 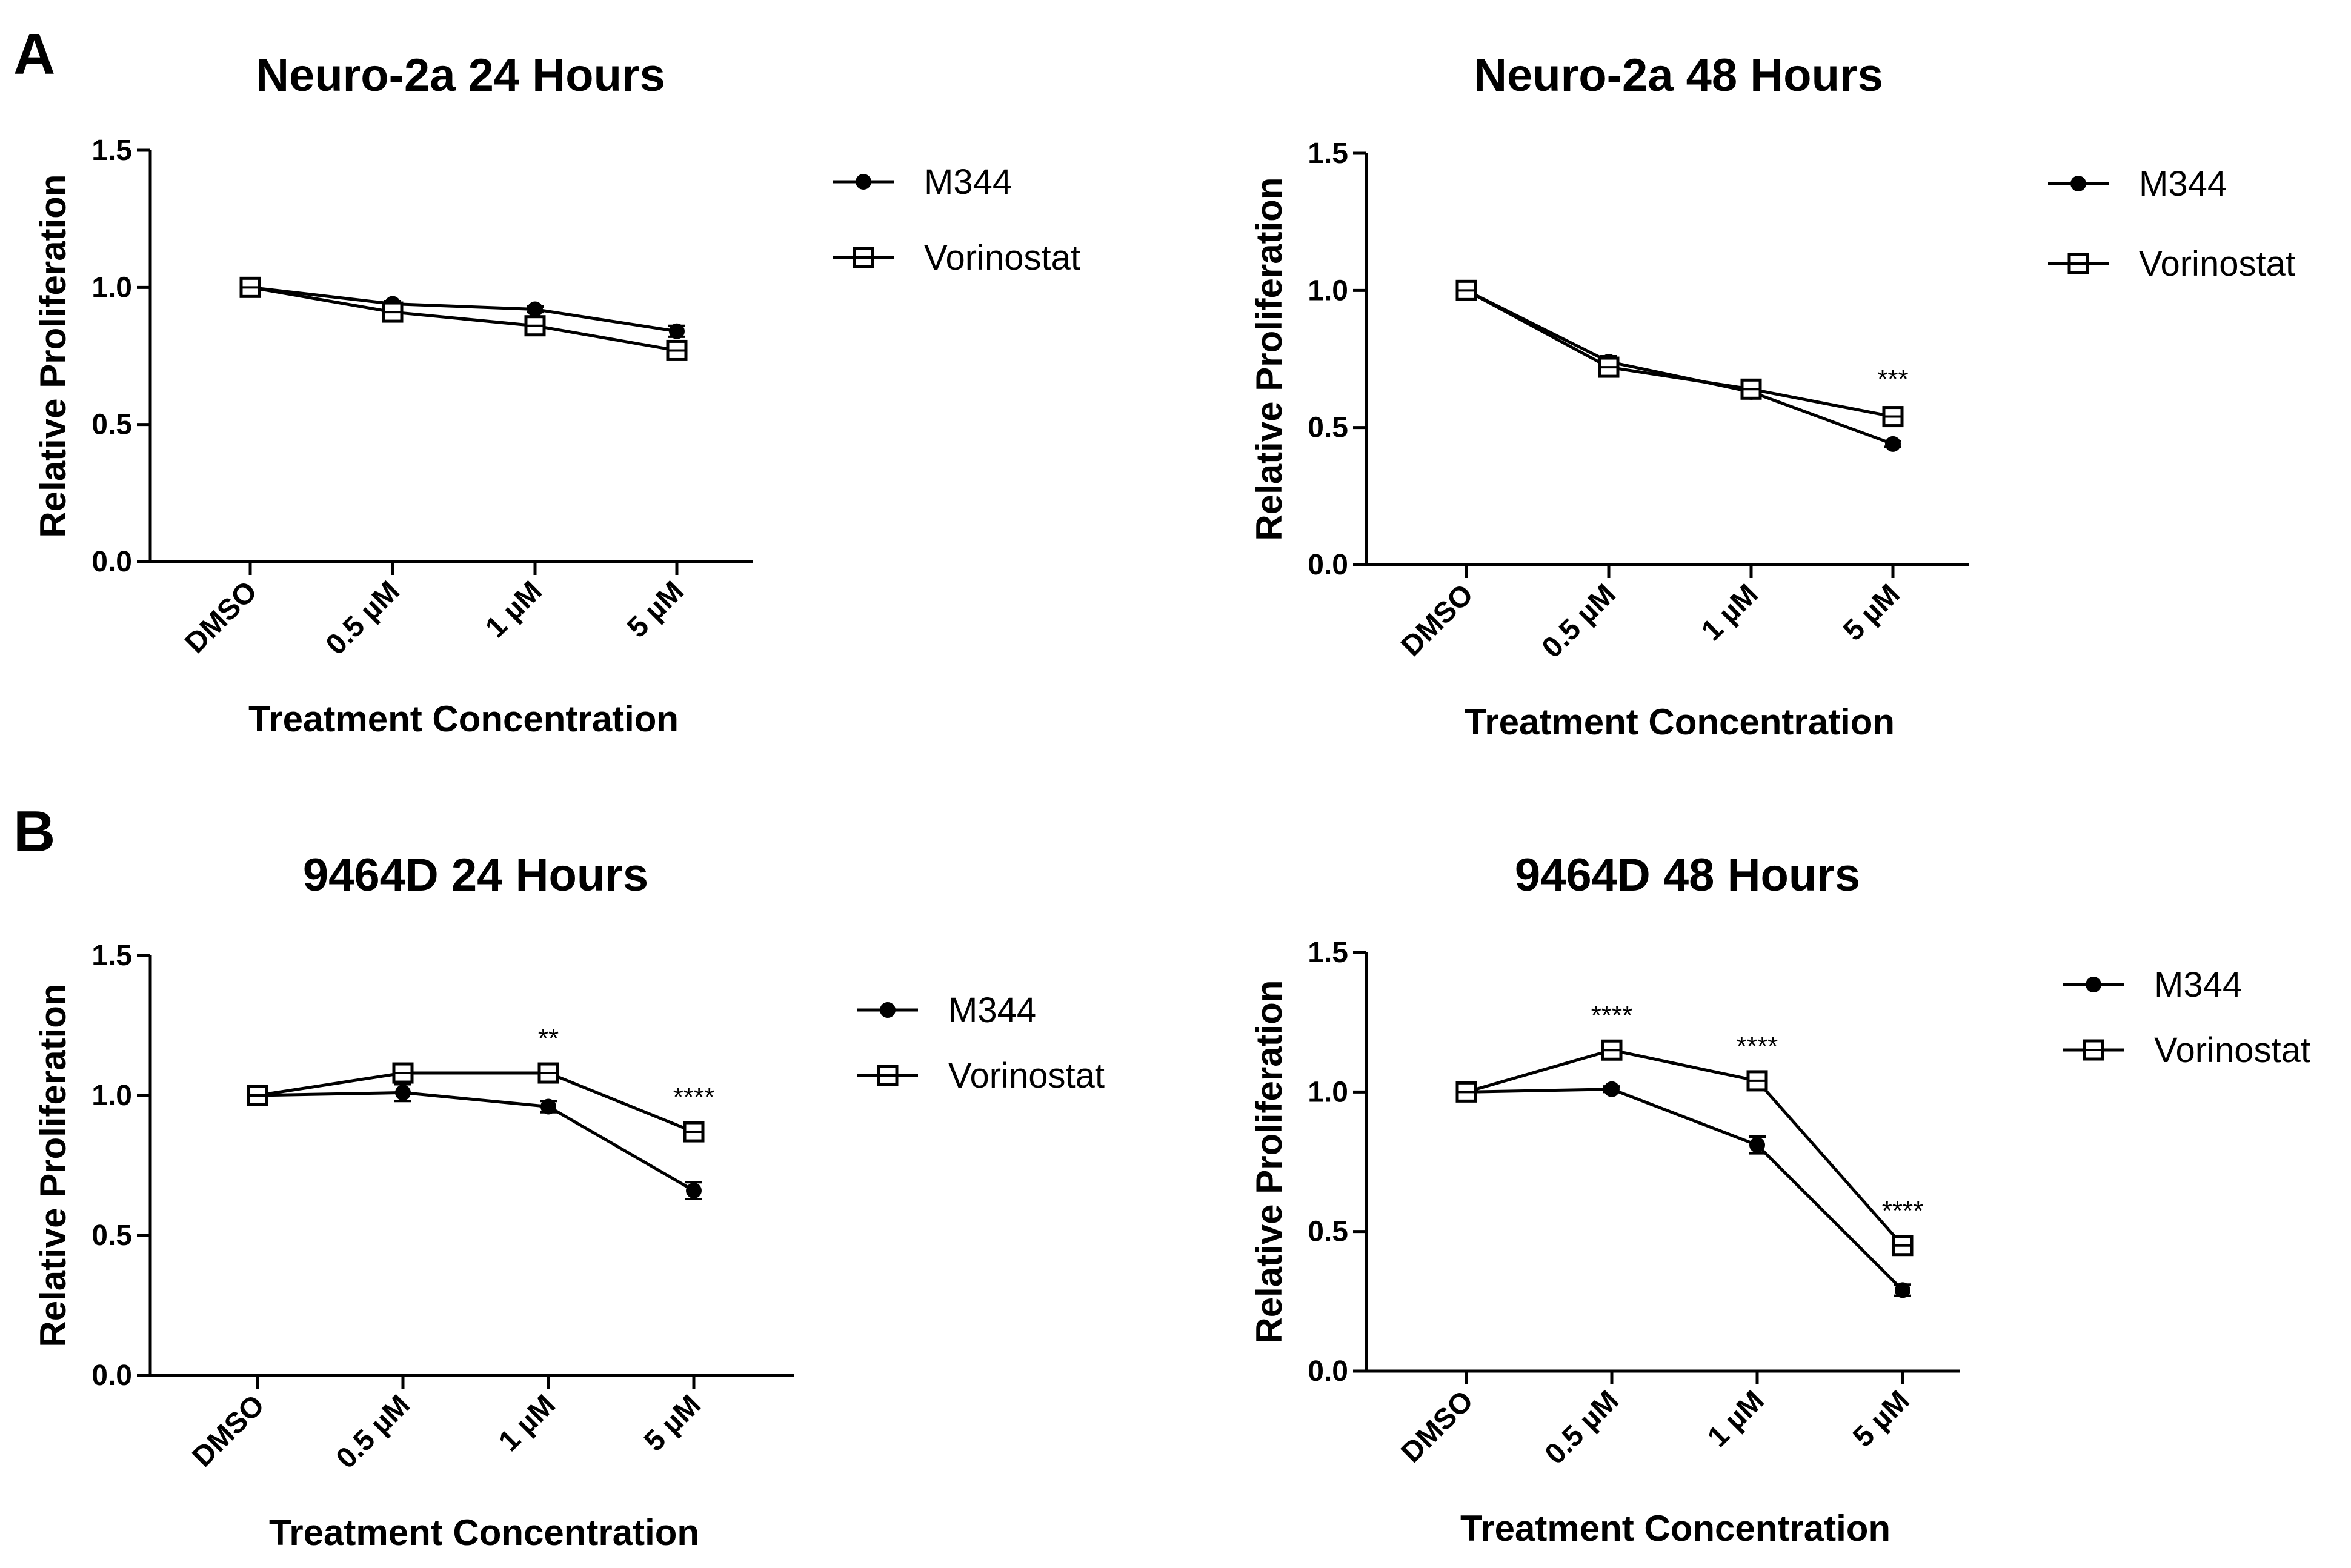 I want to click on significance-label: **, so click(x=548, y=1038).